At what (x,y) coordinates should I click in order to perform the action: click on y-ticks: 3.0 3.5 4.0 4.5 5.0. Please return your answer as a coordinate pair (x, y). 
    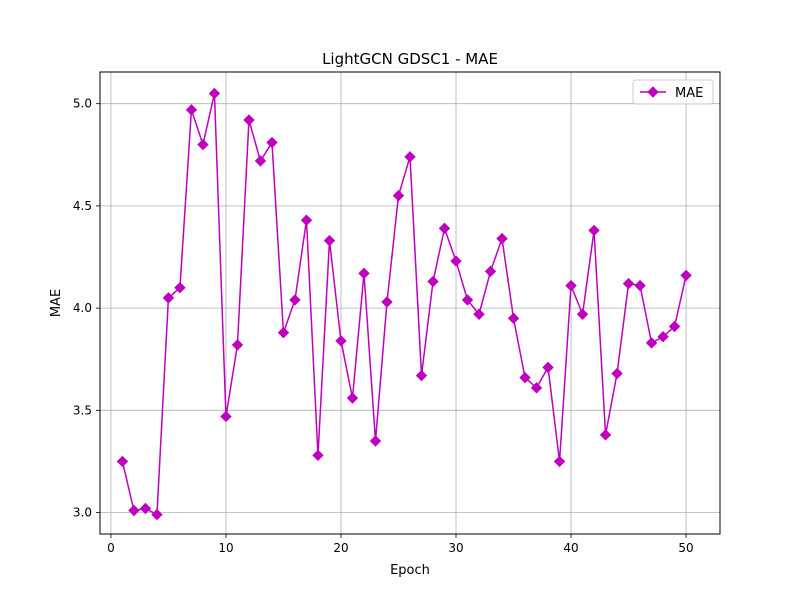
    Looking at the image, I should click on (86, 308).